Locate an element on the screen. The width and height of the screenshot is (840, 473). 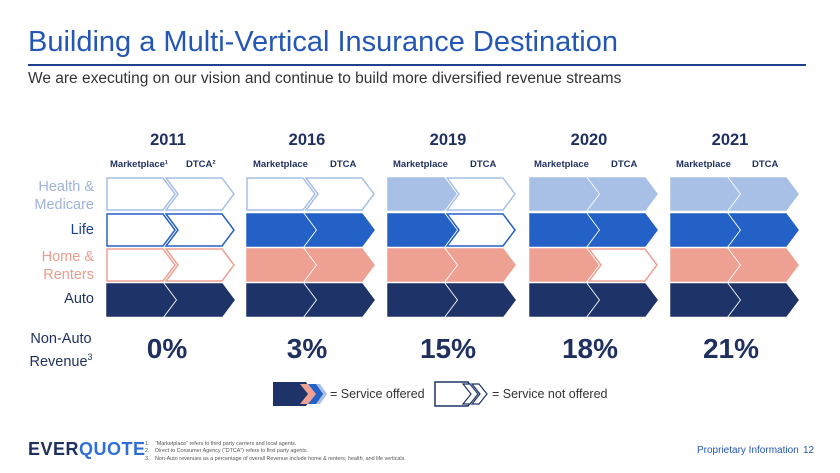
chevron-2020-dtca-health is located at coordinates (622, 194).